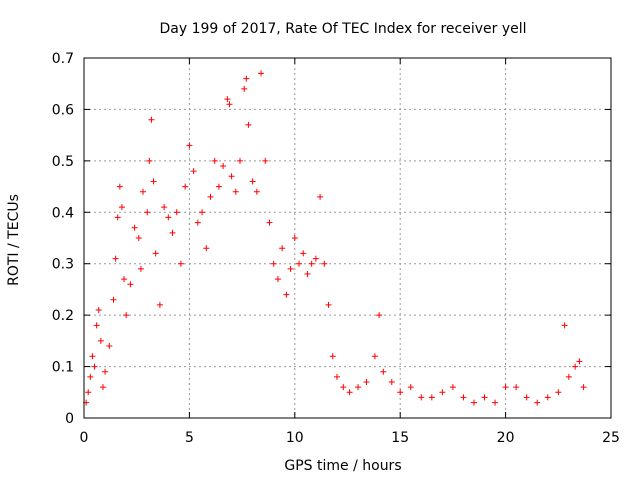 The width and height of the screenshot is (640, 480). Describe the element at coordinates (295, 438) in the screenshot. I see `x-tick-label: 10` at that location.